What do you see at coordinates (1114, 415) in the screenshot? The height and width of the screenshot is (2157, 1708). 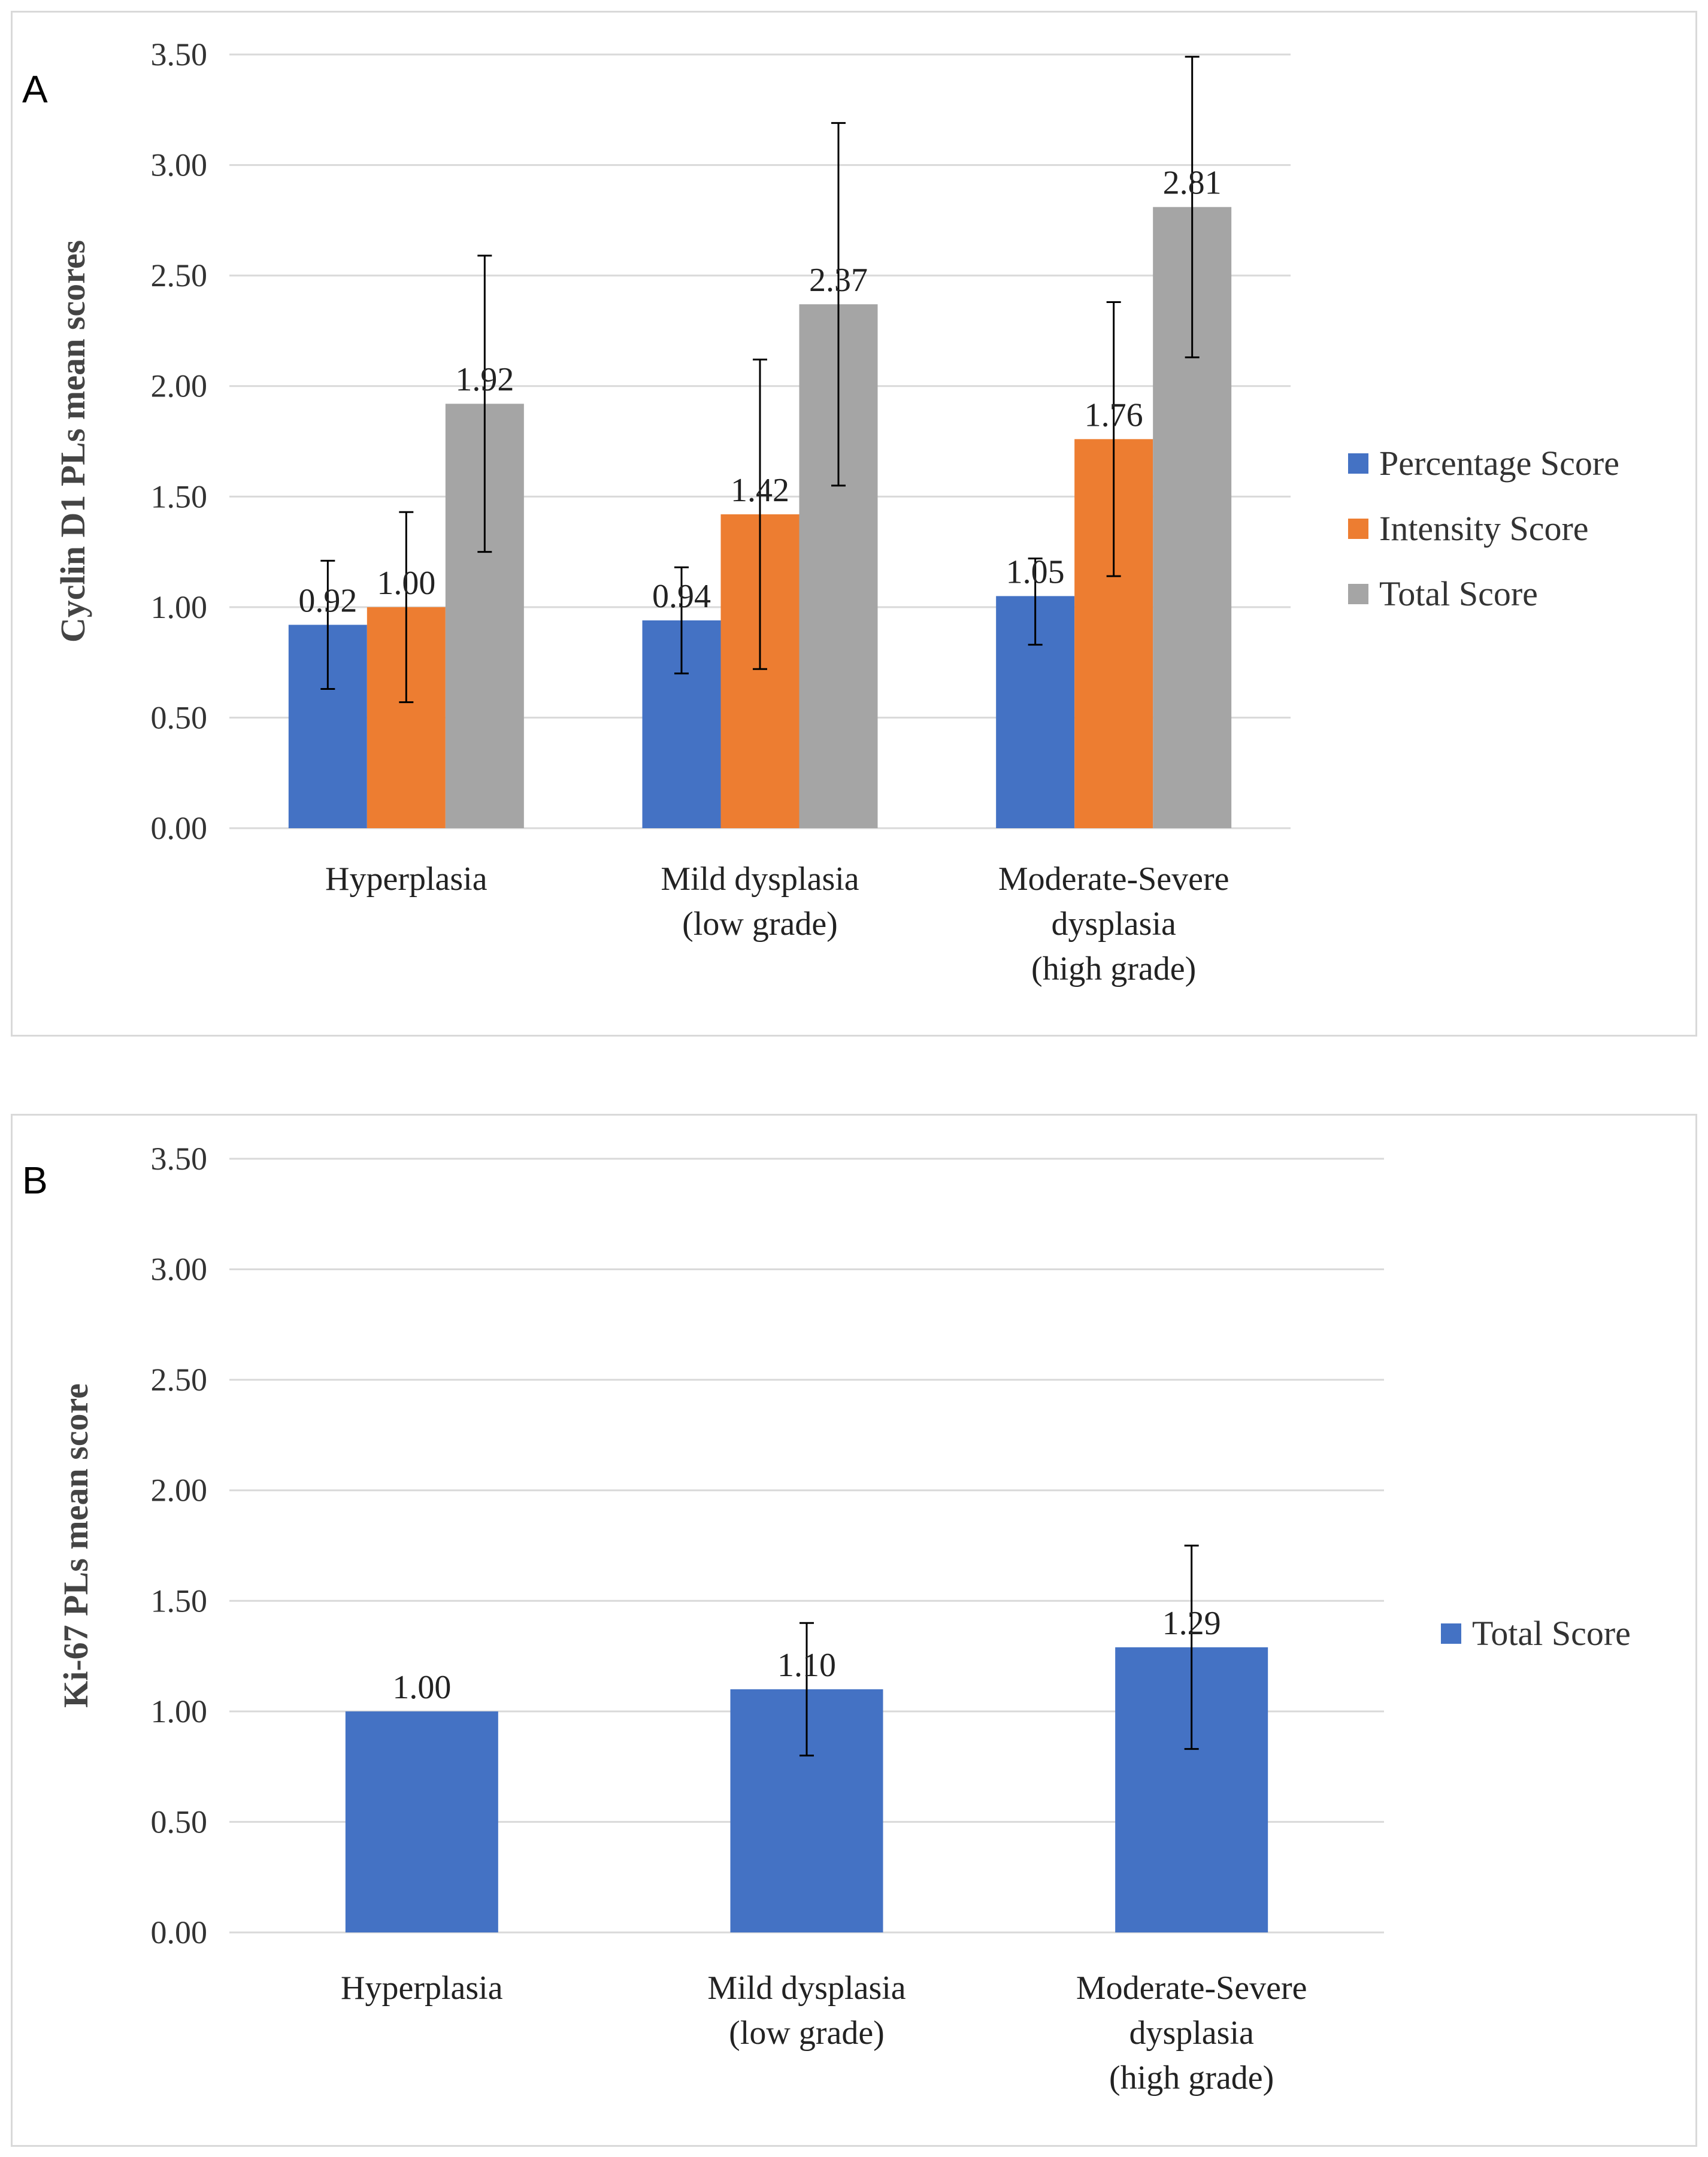 I see `data-label: 1.76` at bounding box center [1114, 415].